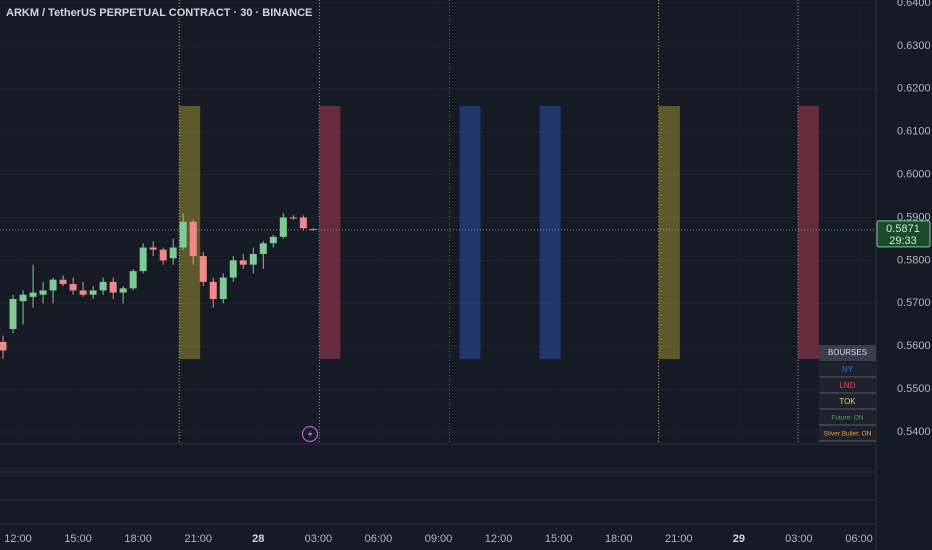 Image resolution: width=932 pixels, height=550 pixels. I want to click on table-title: BOURSES, so click(847, 352).